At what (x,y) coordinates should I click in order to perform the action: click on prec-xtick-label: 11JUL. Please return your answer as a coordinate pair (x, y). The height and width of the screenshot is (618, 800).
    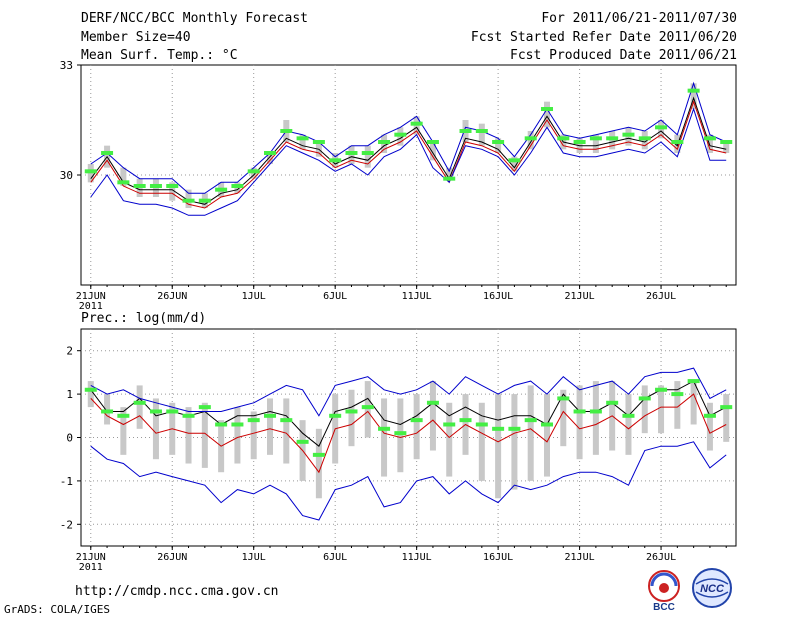
    Looking at the image, I should click on (417, 557).